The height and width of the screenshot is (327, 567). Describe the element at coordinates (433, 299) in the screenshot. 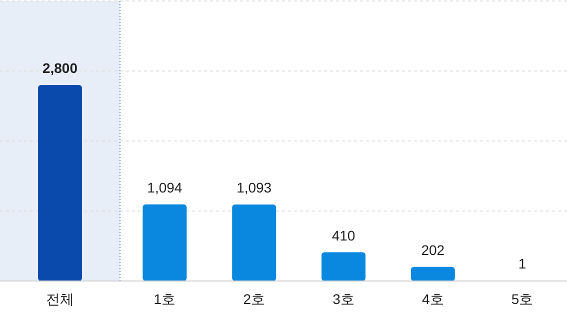

I see `x-tick-label: 4호` at that location.